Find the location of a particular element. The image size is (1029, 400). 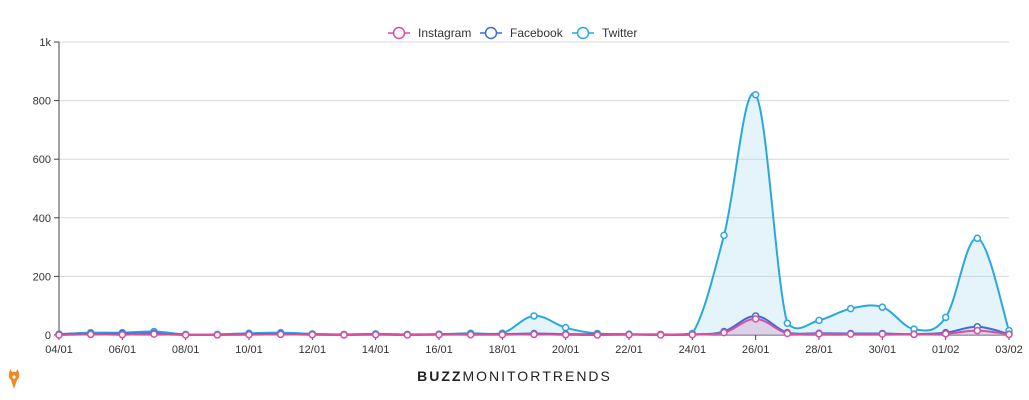

legend-item-twitter: Twitter is located at coordinates (604, 33).